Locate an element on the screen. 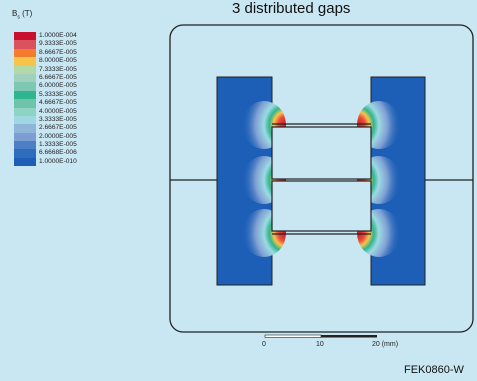 This screenshot has width=477, height=381. legend-row: 8.0000E-005 is located at coordinates (45, 61).